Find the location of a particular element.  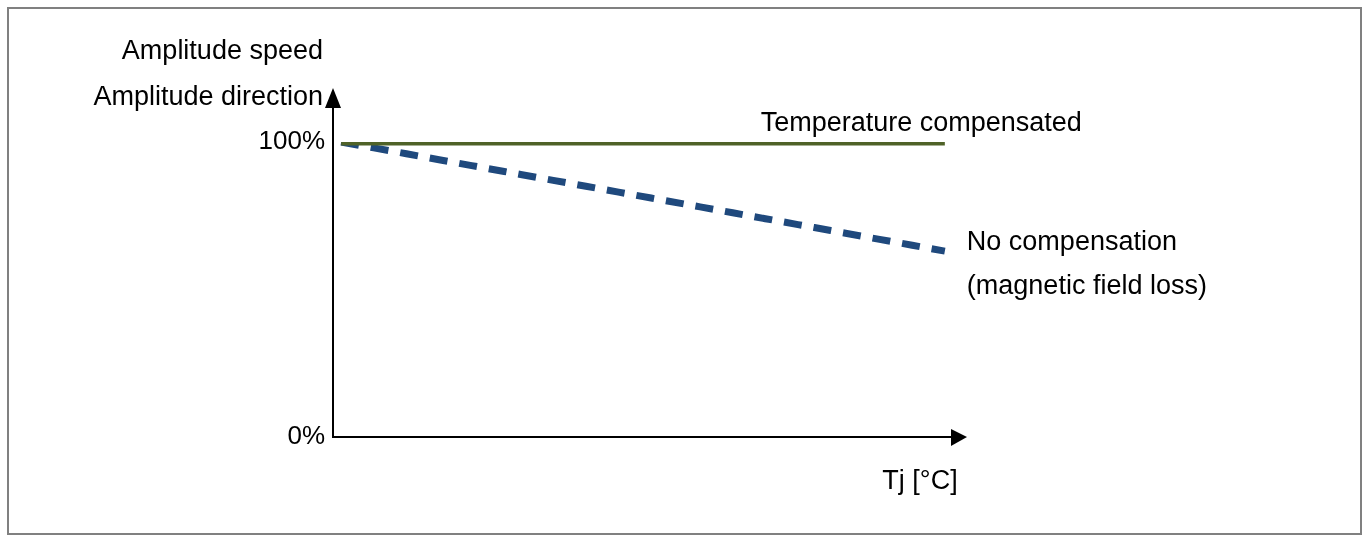

y-tick-label: 0% is located at coordinates (306, 435).